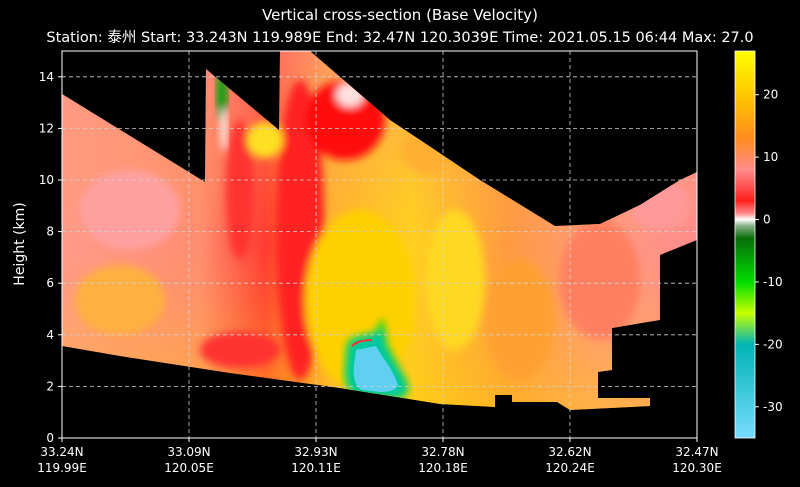  I want to click on x-tick-lon: 119.99E, so click(62, 468).